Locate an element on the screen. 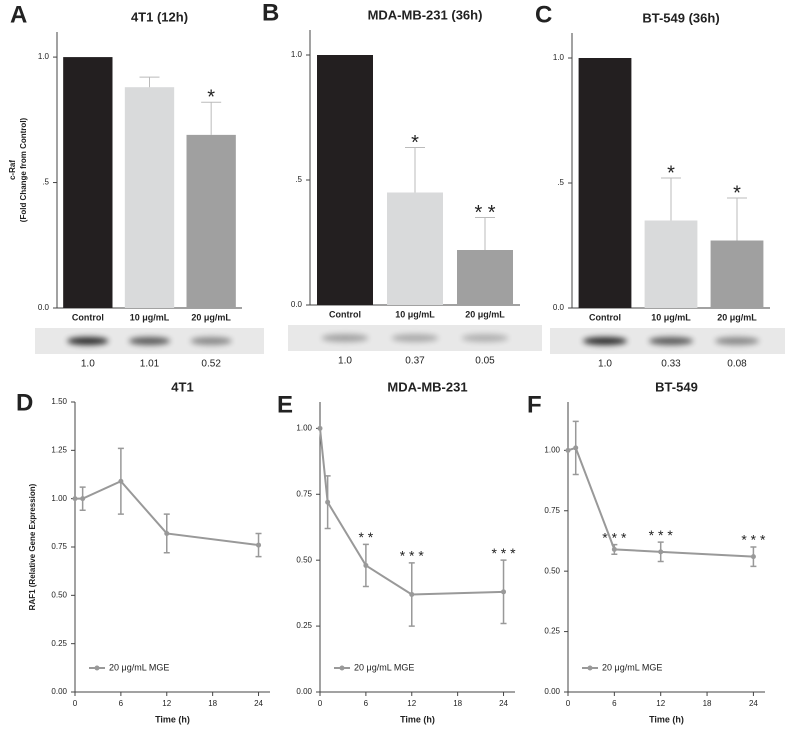 The width and height of the screenshot is (785, 729). chart-title: MDA-MB-231 (36h) is located at coordinates (425, 14).